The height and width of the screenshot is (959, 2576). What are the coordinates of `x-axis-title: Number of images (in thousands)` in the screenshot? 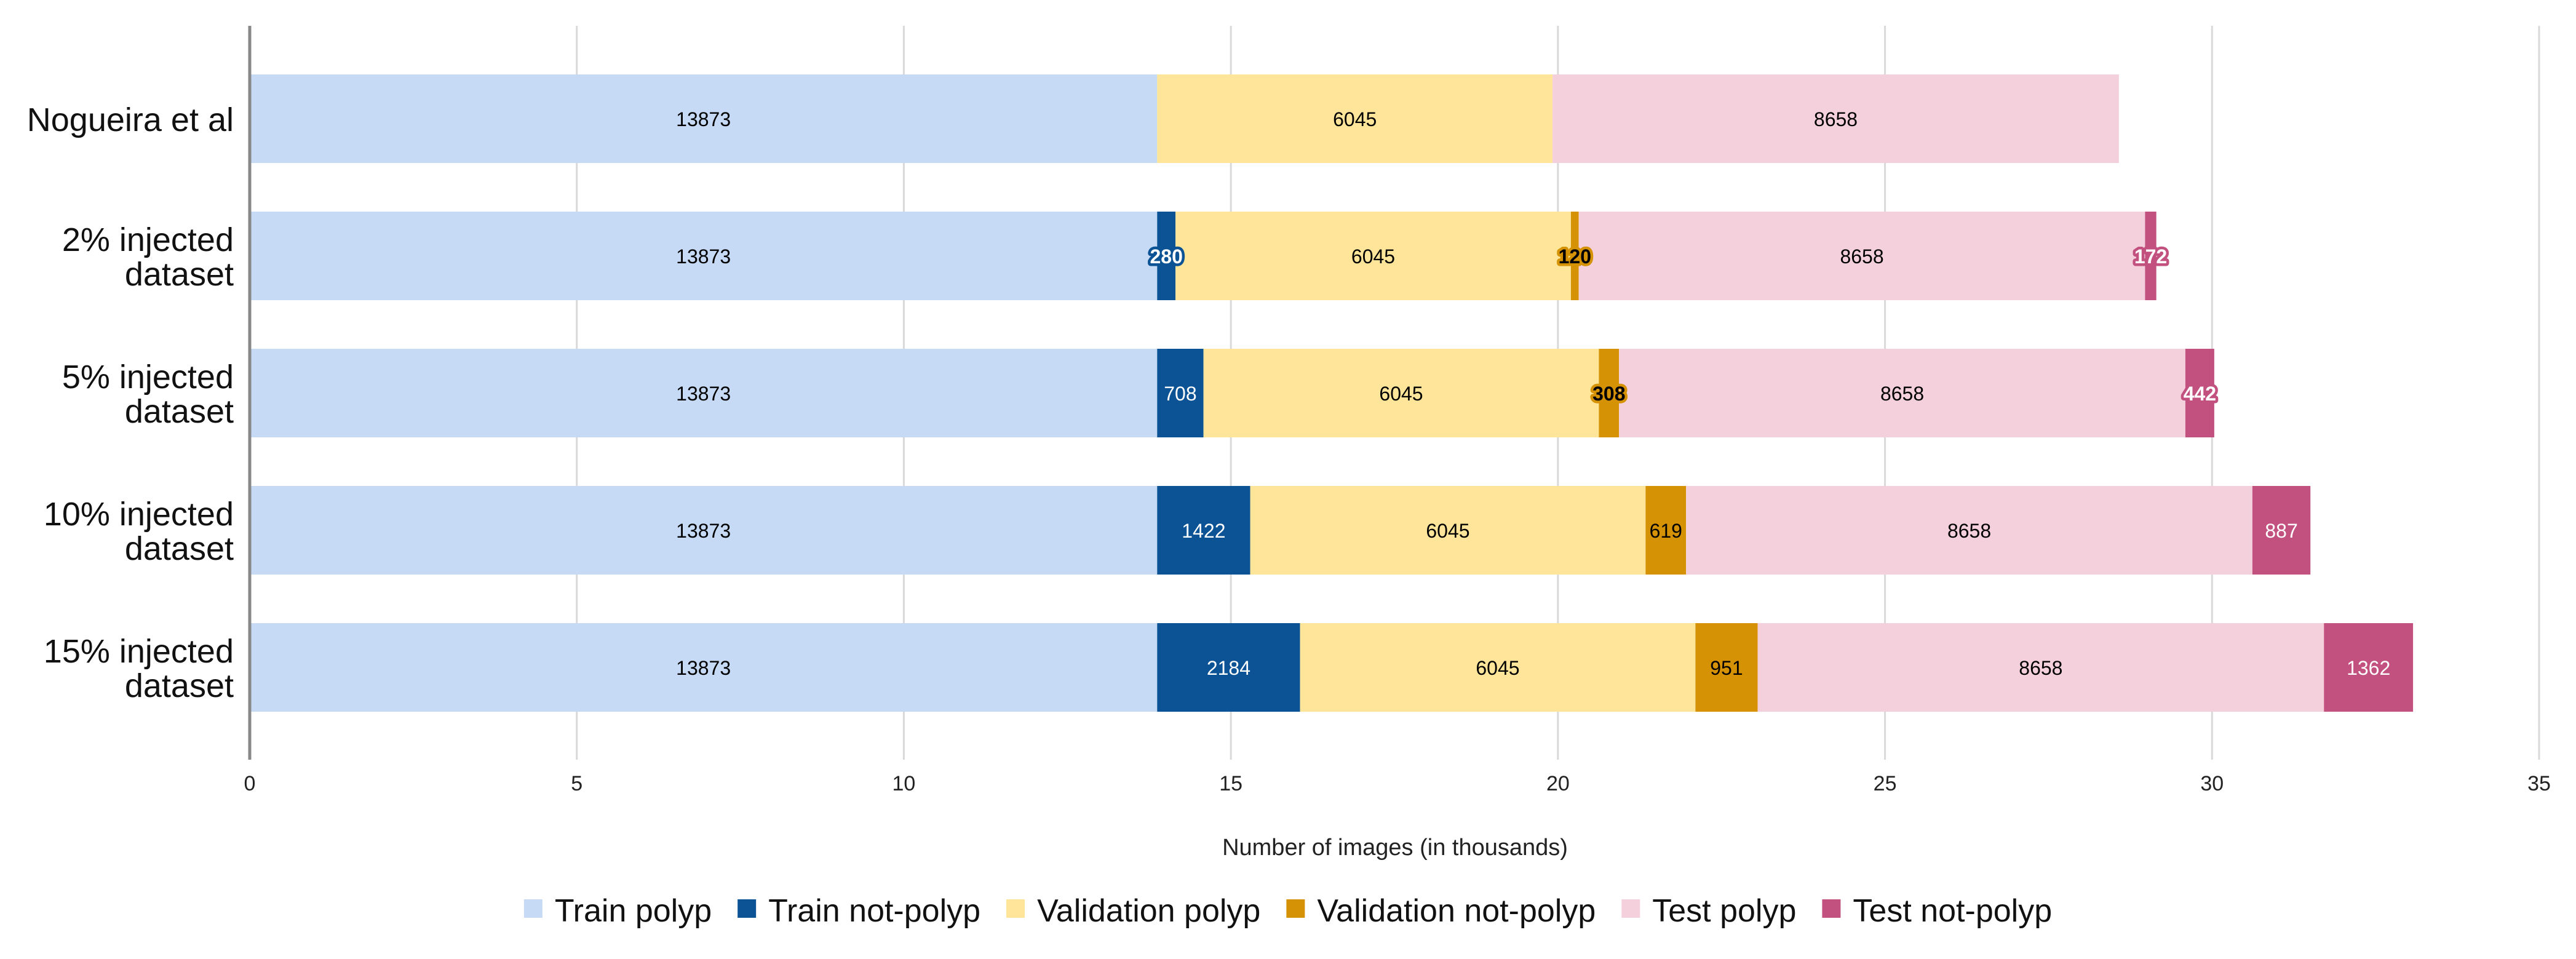 It's located at (1395, 848).